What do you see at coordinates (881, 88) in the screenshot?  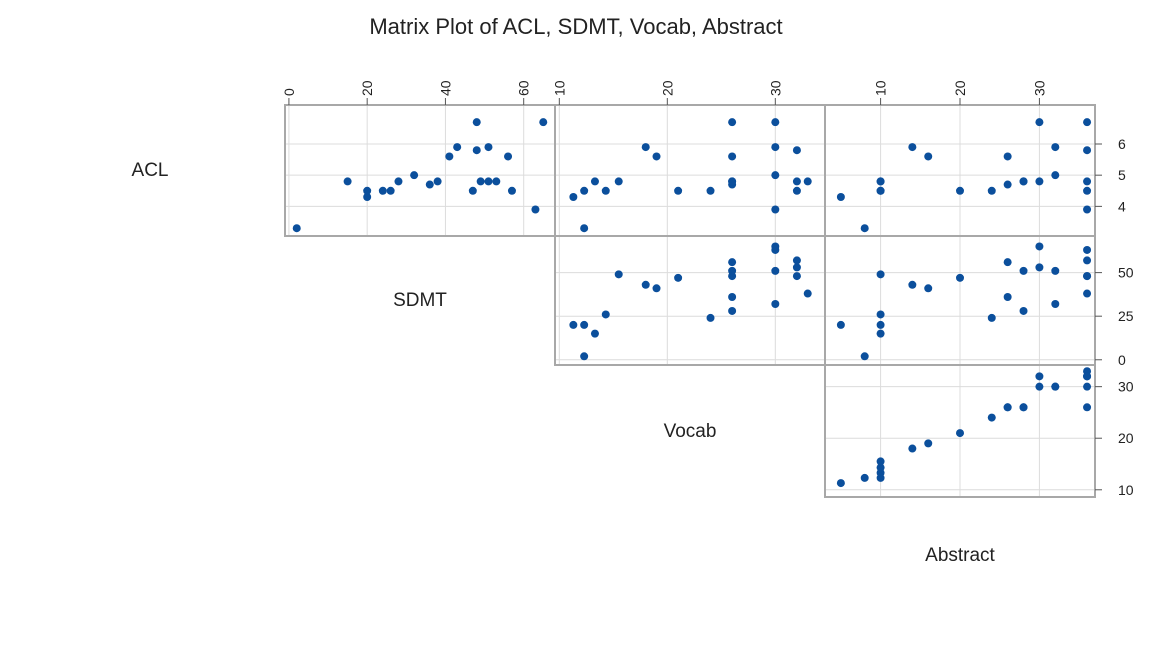 I see `tick-label-abstract: 10` at bounding box center [881, 88].